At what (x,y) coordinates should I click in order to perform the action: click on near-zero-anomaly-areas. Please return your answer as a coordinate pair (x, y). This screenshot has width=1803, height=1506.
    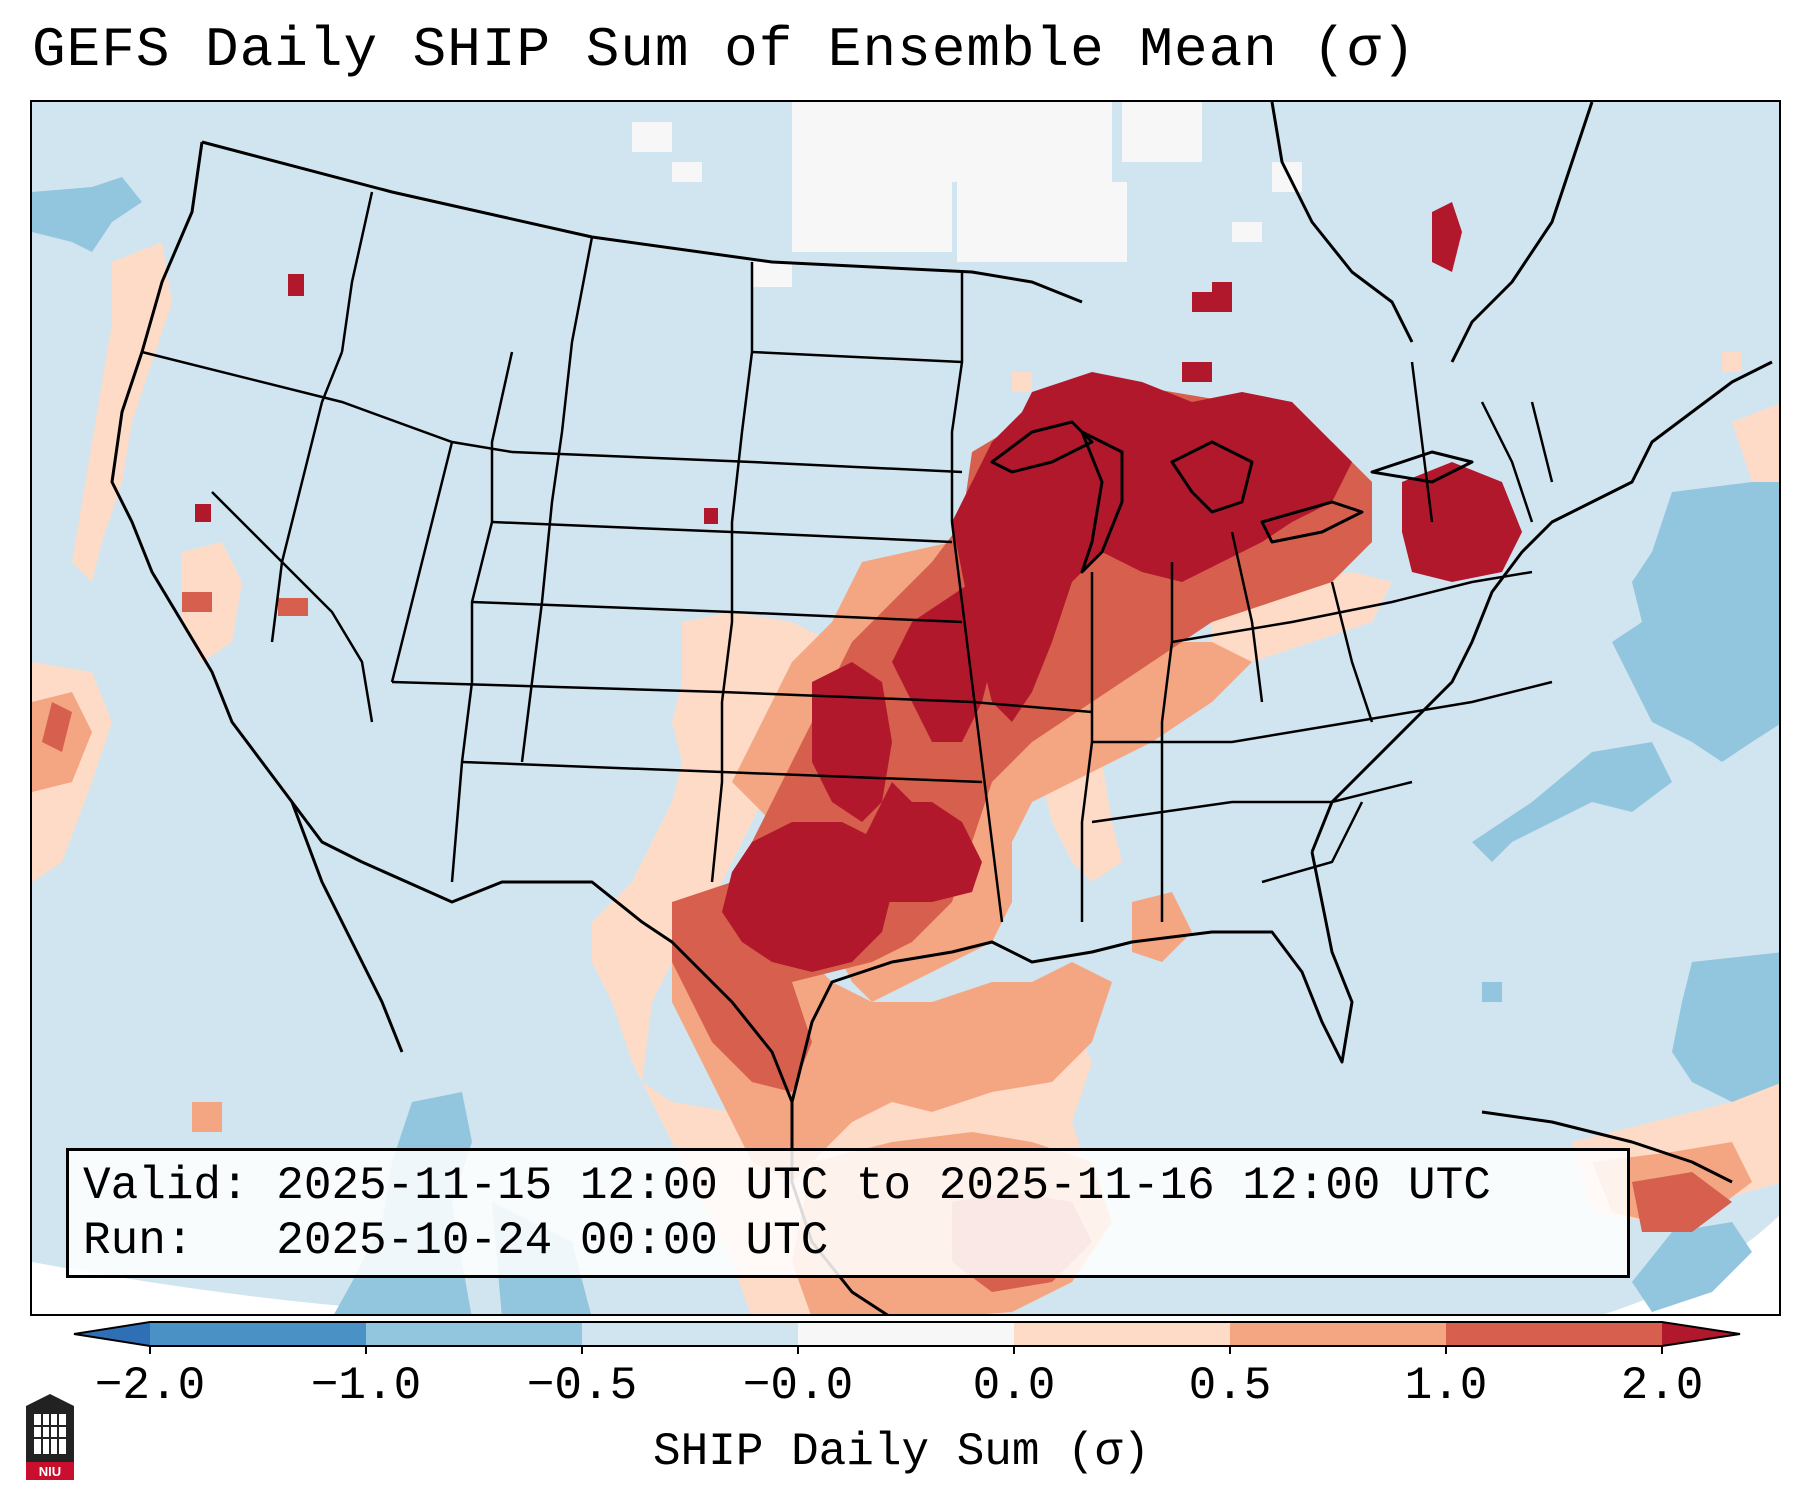
    Looking at the image, I should click on (967, 194).